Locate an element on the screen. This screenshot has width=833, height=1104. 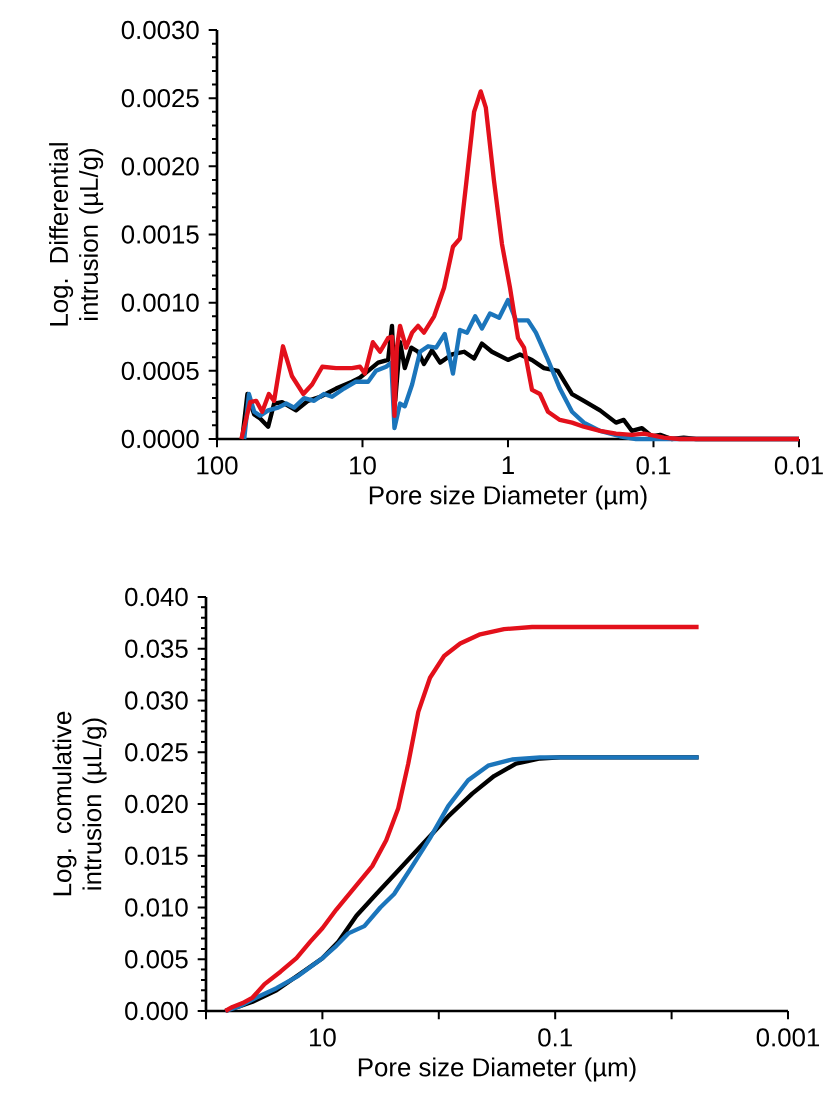
x-tick-label: 100 is located at coordinates (217, 465).